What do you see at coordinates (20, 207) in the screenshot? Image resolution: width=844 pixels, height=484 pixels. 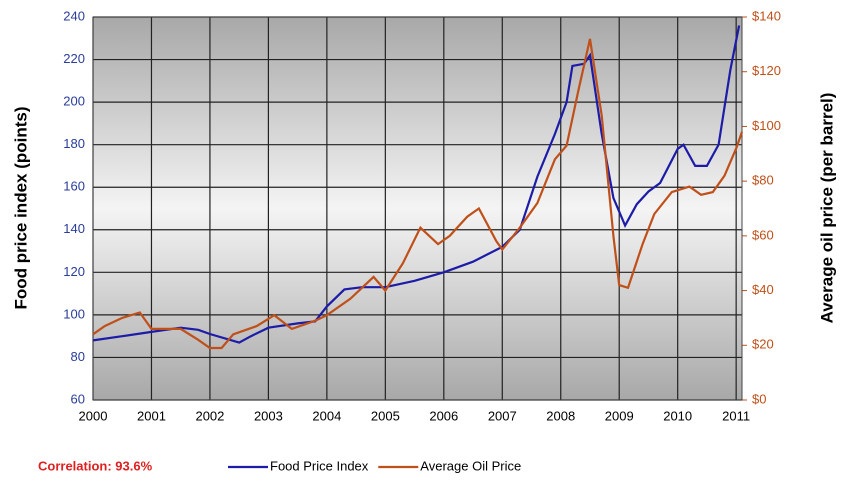 I see `y-axis-label: Food price index (points)` at bounding box center [20, 207].